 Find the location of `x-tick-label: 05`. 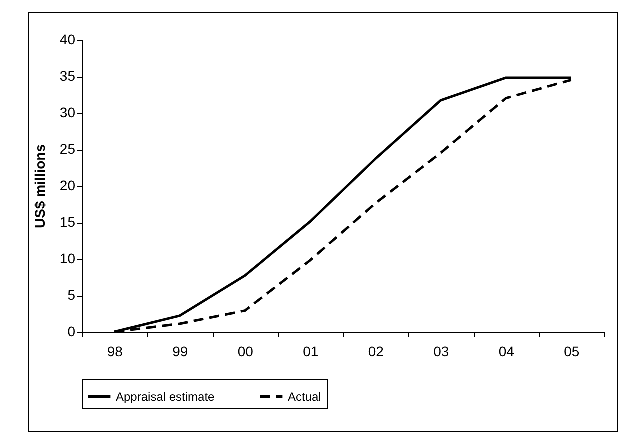

x-tick-label: 05 is located at coordinates (572, 352).